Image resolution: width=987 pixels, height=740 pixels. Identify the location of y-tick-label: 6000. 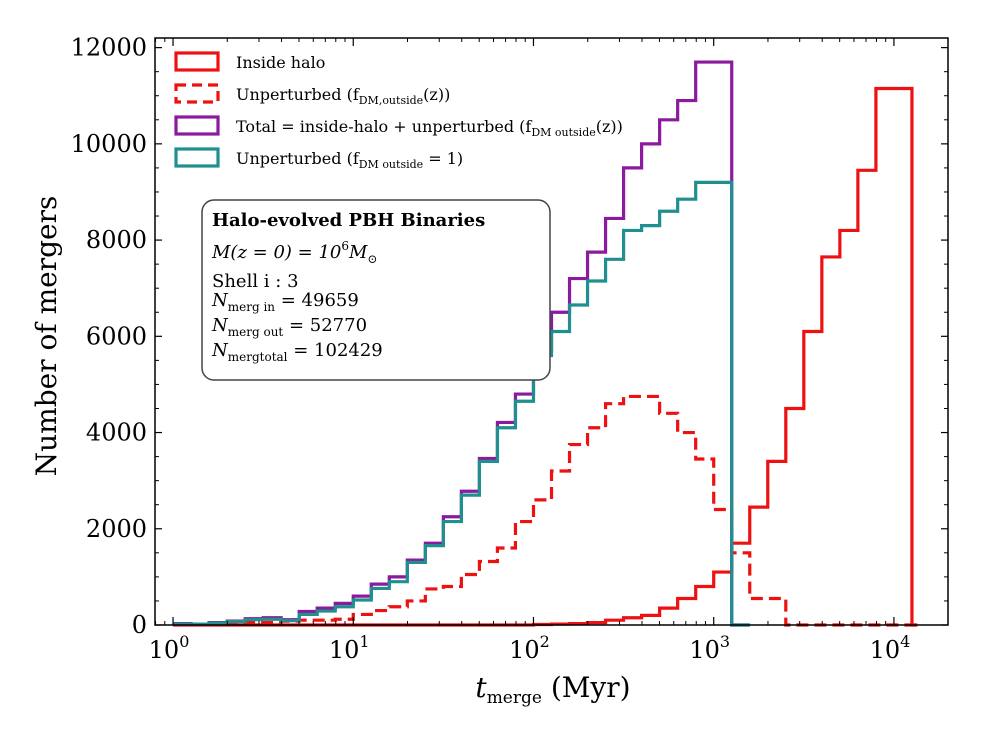
(116, 336).